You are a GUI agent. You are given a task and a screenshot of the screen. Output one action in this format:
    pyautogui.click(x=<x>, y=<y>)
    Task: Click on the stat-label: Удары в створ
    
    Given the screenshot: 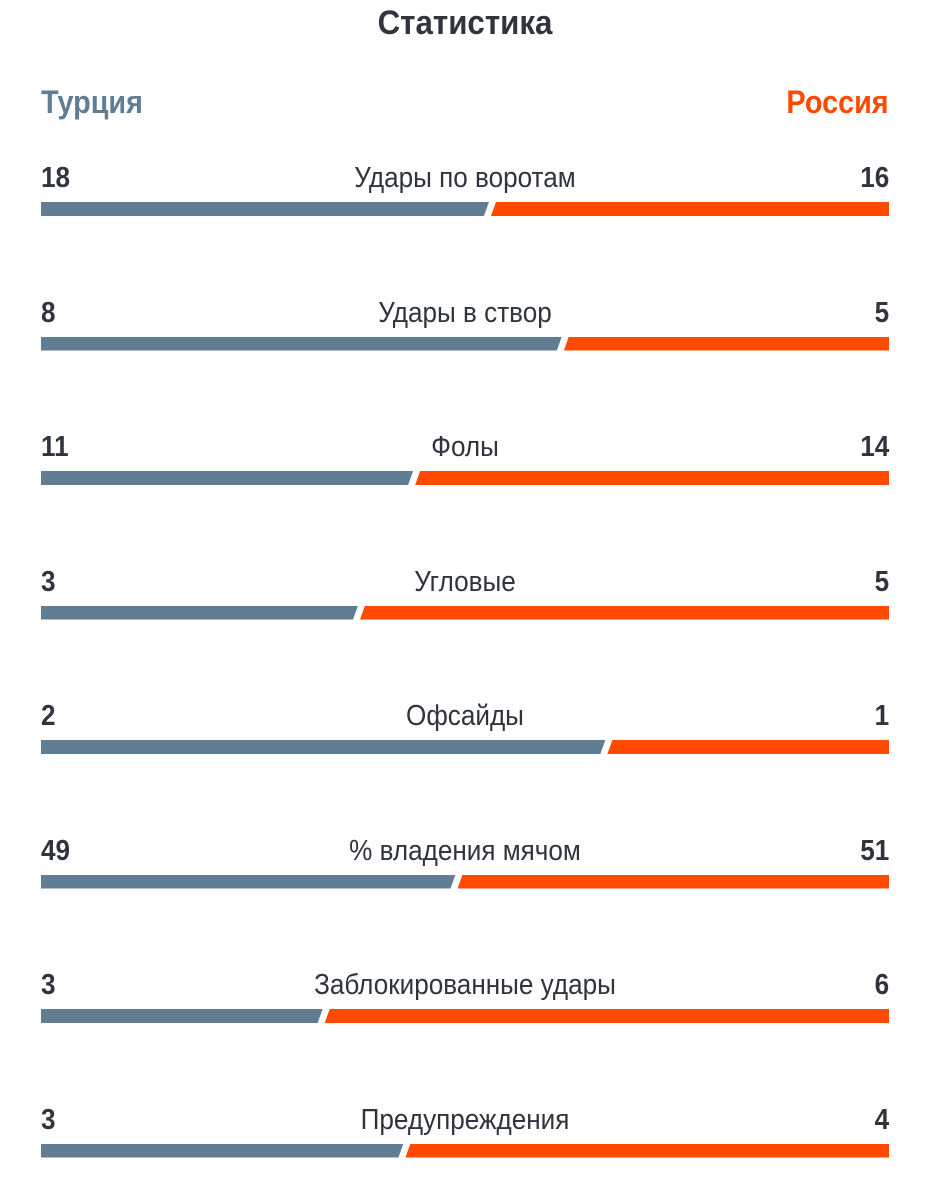 What is the action you would take?
    pyautogui.click(x=465, y=312)
    